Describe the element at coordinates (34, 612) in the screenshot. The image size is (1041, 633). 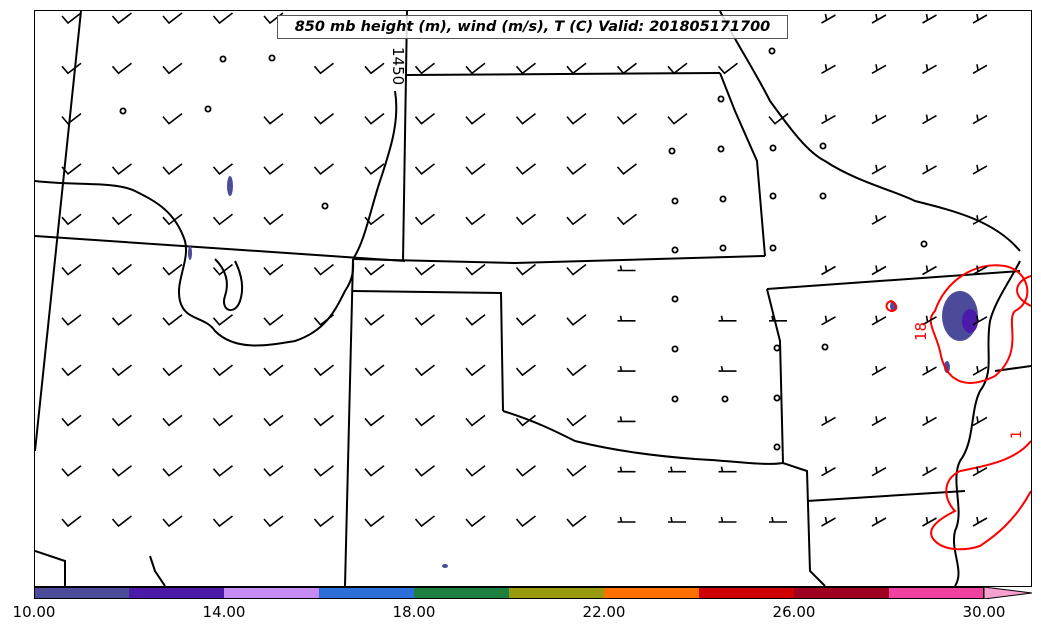
I see `colorbar-tick-label: 10.00` at that location.